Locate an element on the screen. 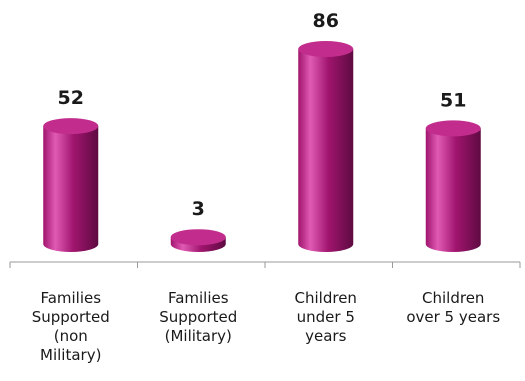 Image resolution: width=525 pixels, height=381 pixels. data-label: 52 is located at coordinates (71, 98).